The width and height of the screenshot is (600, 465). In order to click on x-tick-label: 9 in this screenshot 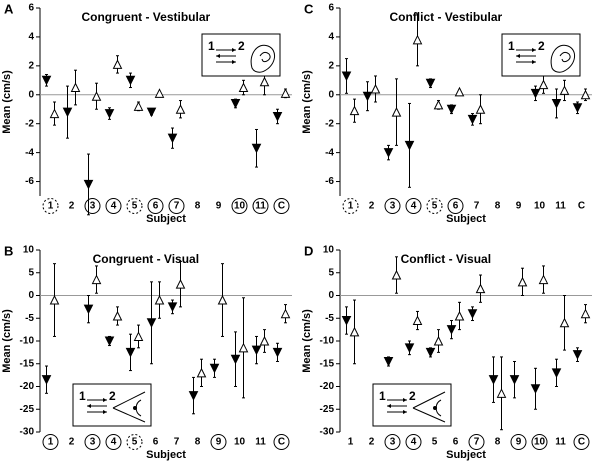, I will do `click(519, 442)`.